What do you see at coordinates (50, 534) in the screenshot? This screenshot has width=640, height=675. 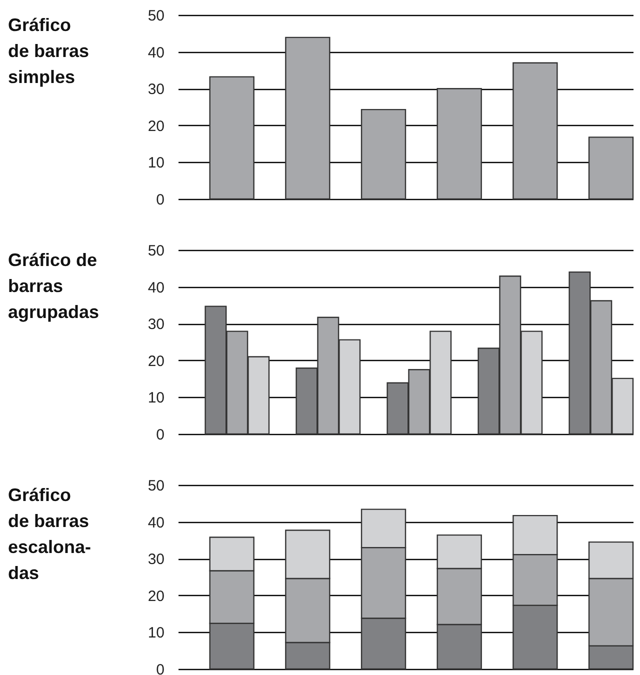 I see `text: Gráfico de barras escalona- das` at bounding box center [50, 534].